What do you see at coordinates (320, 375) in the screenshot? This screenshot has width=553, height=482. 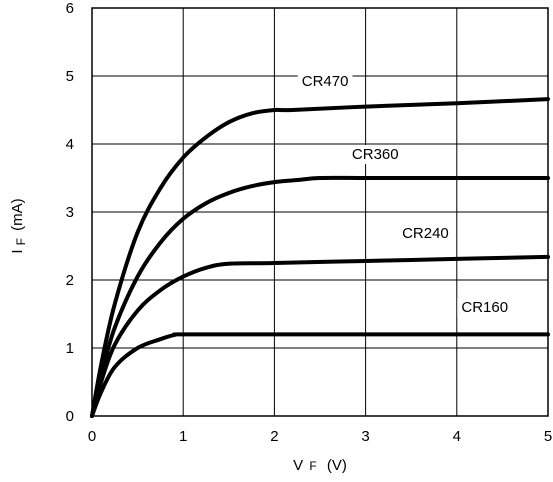 I see `series-line-cr160` at bounding box center [320, 375].